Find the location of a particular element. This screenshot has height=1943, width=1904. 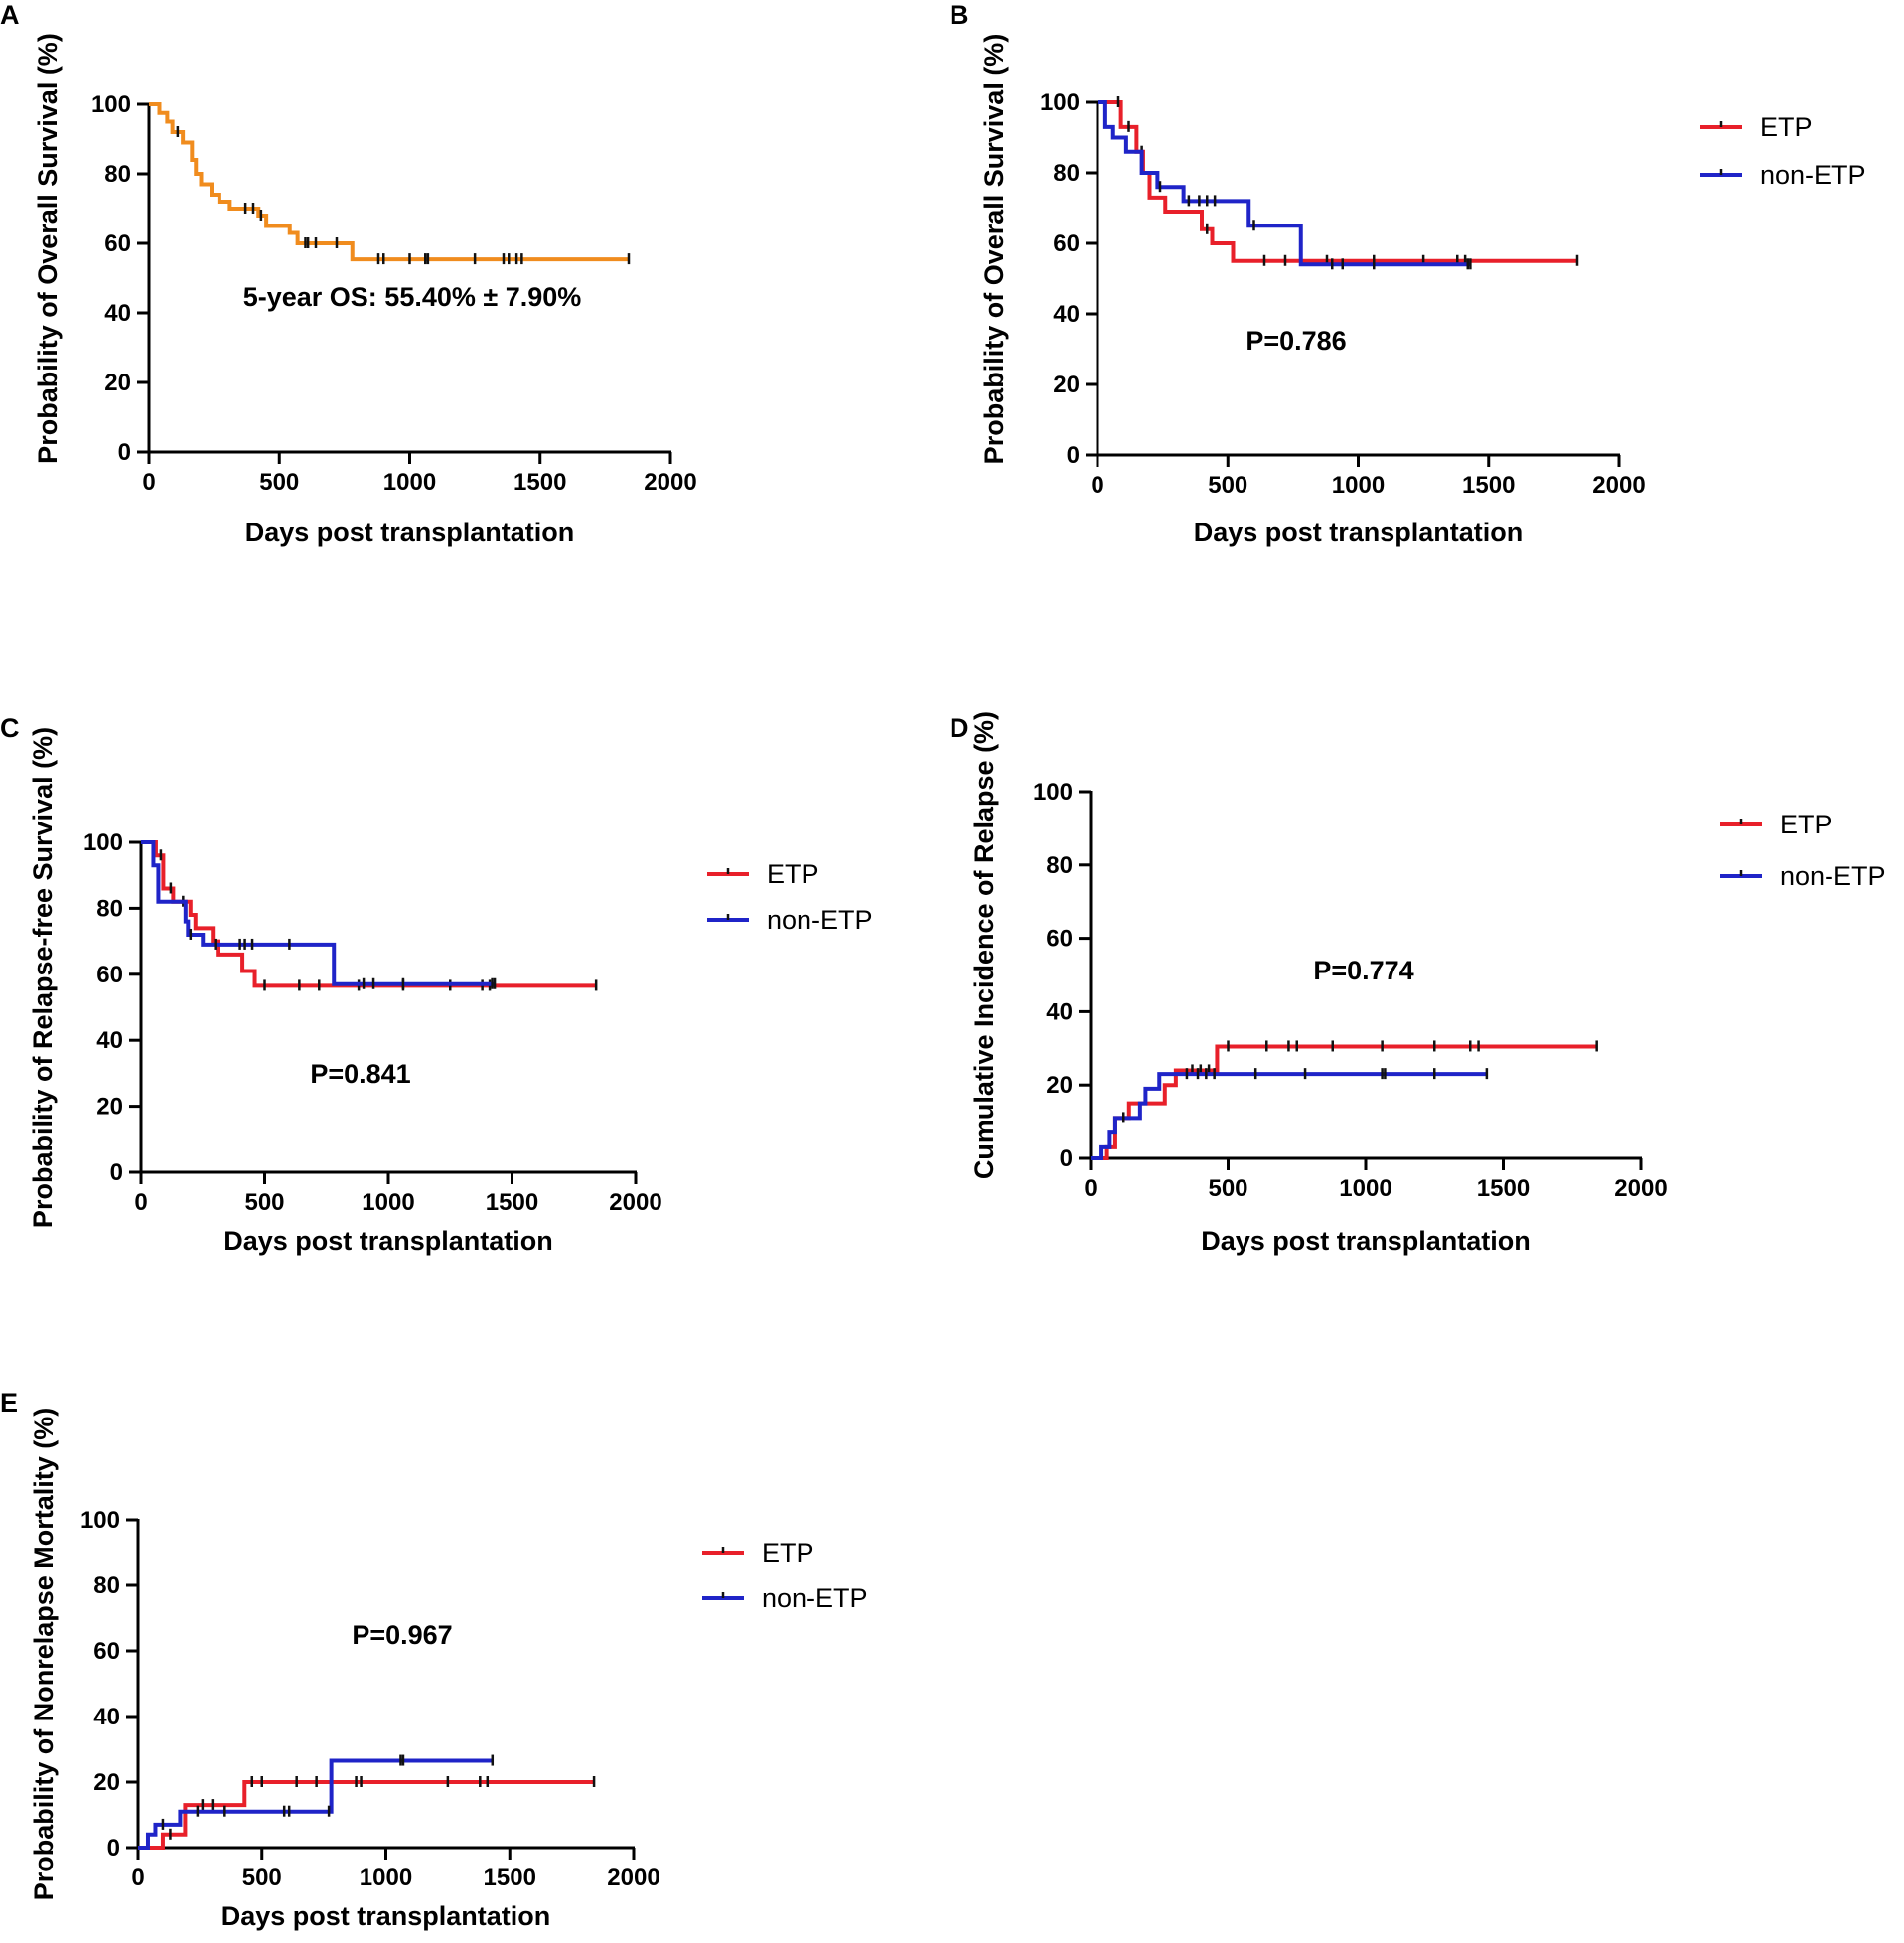

y-axis-title: Probability of Nonrelapse Mortality (%) is located at coordinates (44, 1654).